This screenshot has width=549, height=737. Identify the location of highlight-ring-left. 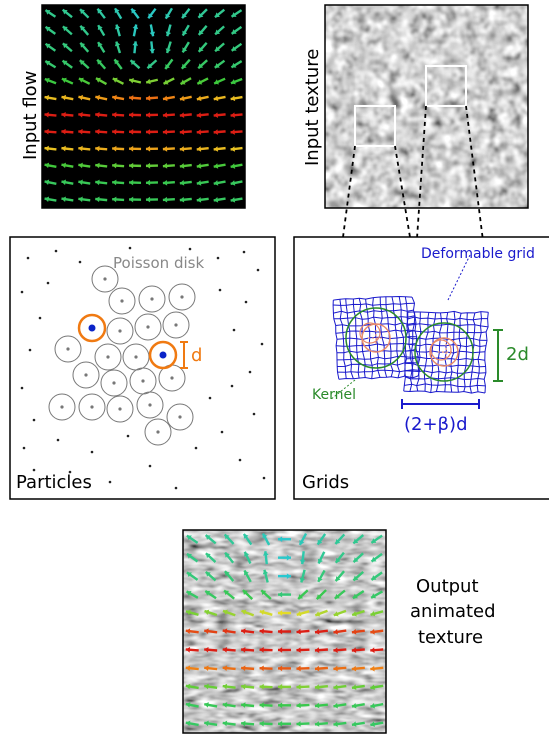
(92, 328).